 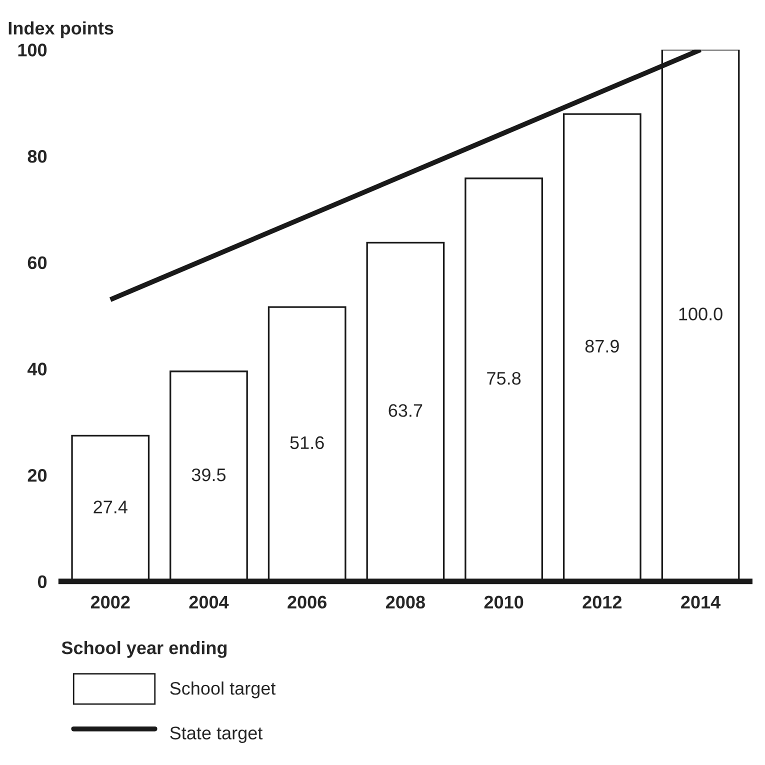 What do you see at coordinates (61, 29) in the screenshot?
I see `y-axis-title: Index points` at bounding box center [61, 29].